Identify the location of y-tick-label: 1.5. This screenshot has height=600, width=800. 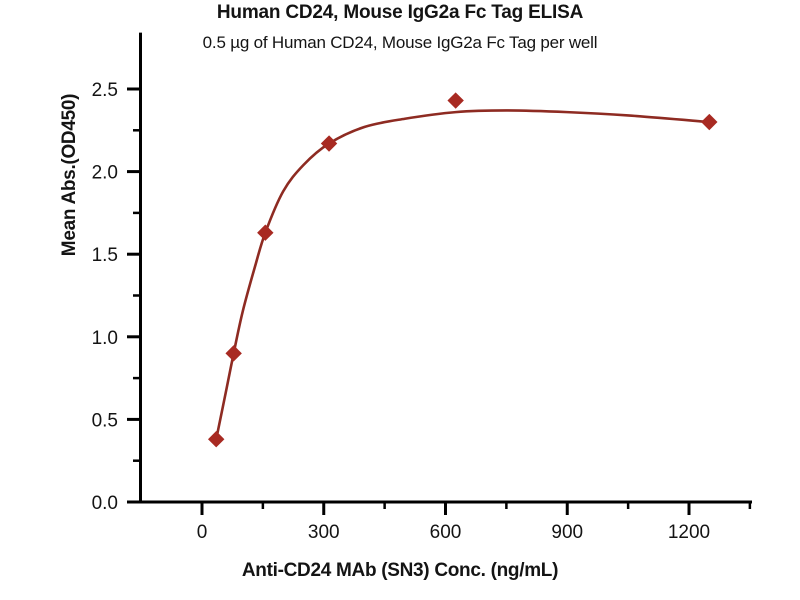
(105, 255).